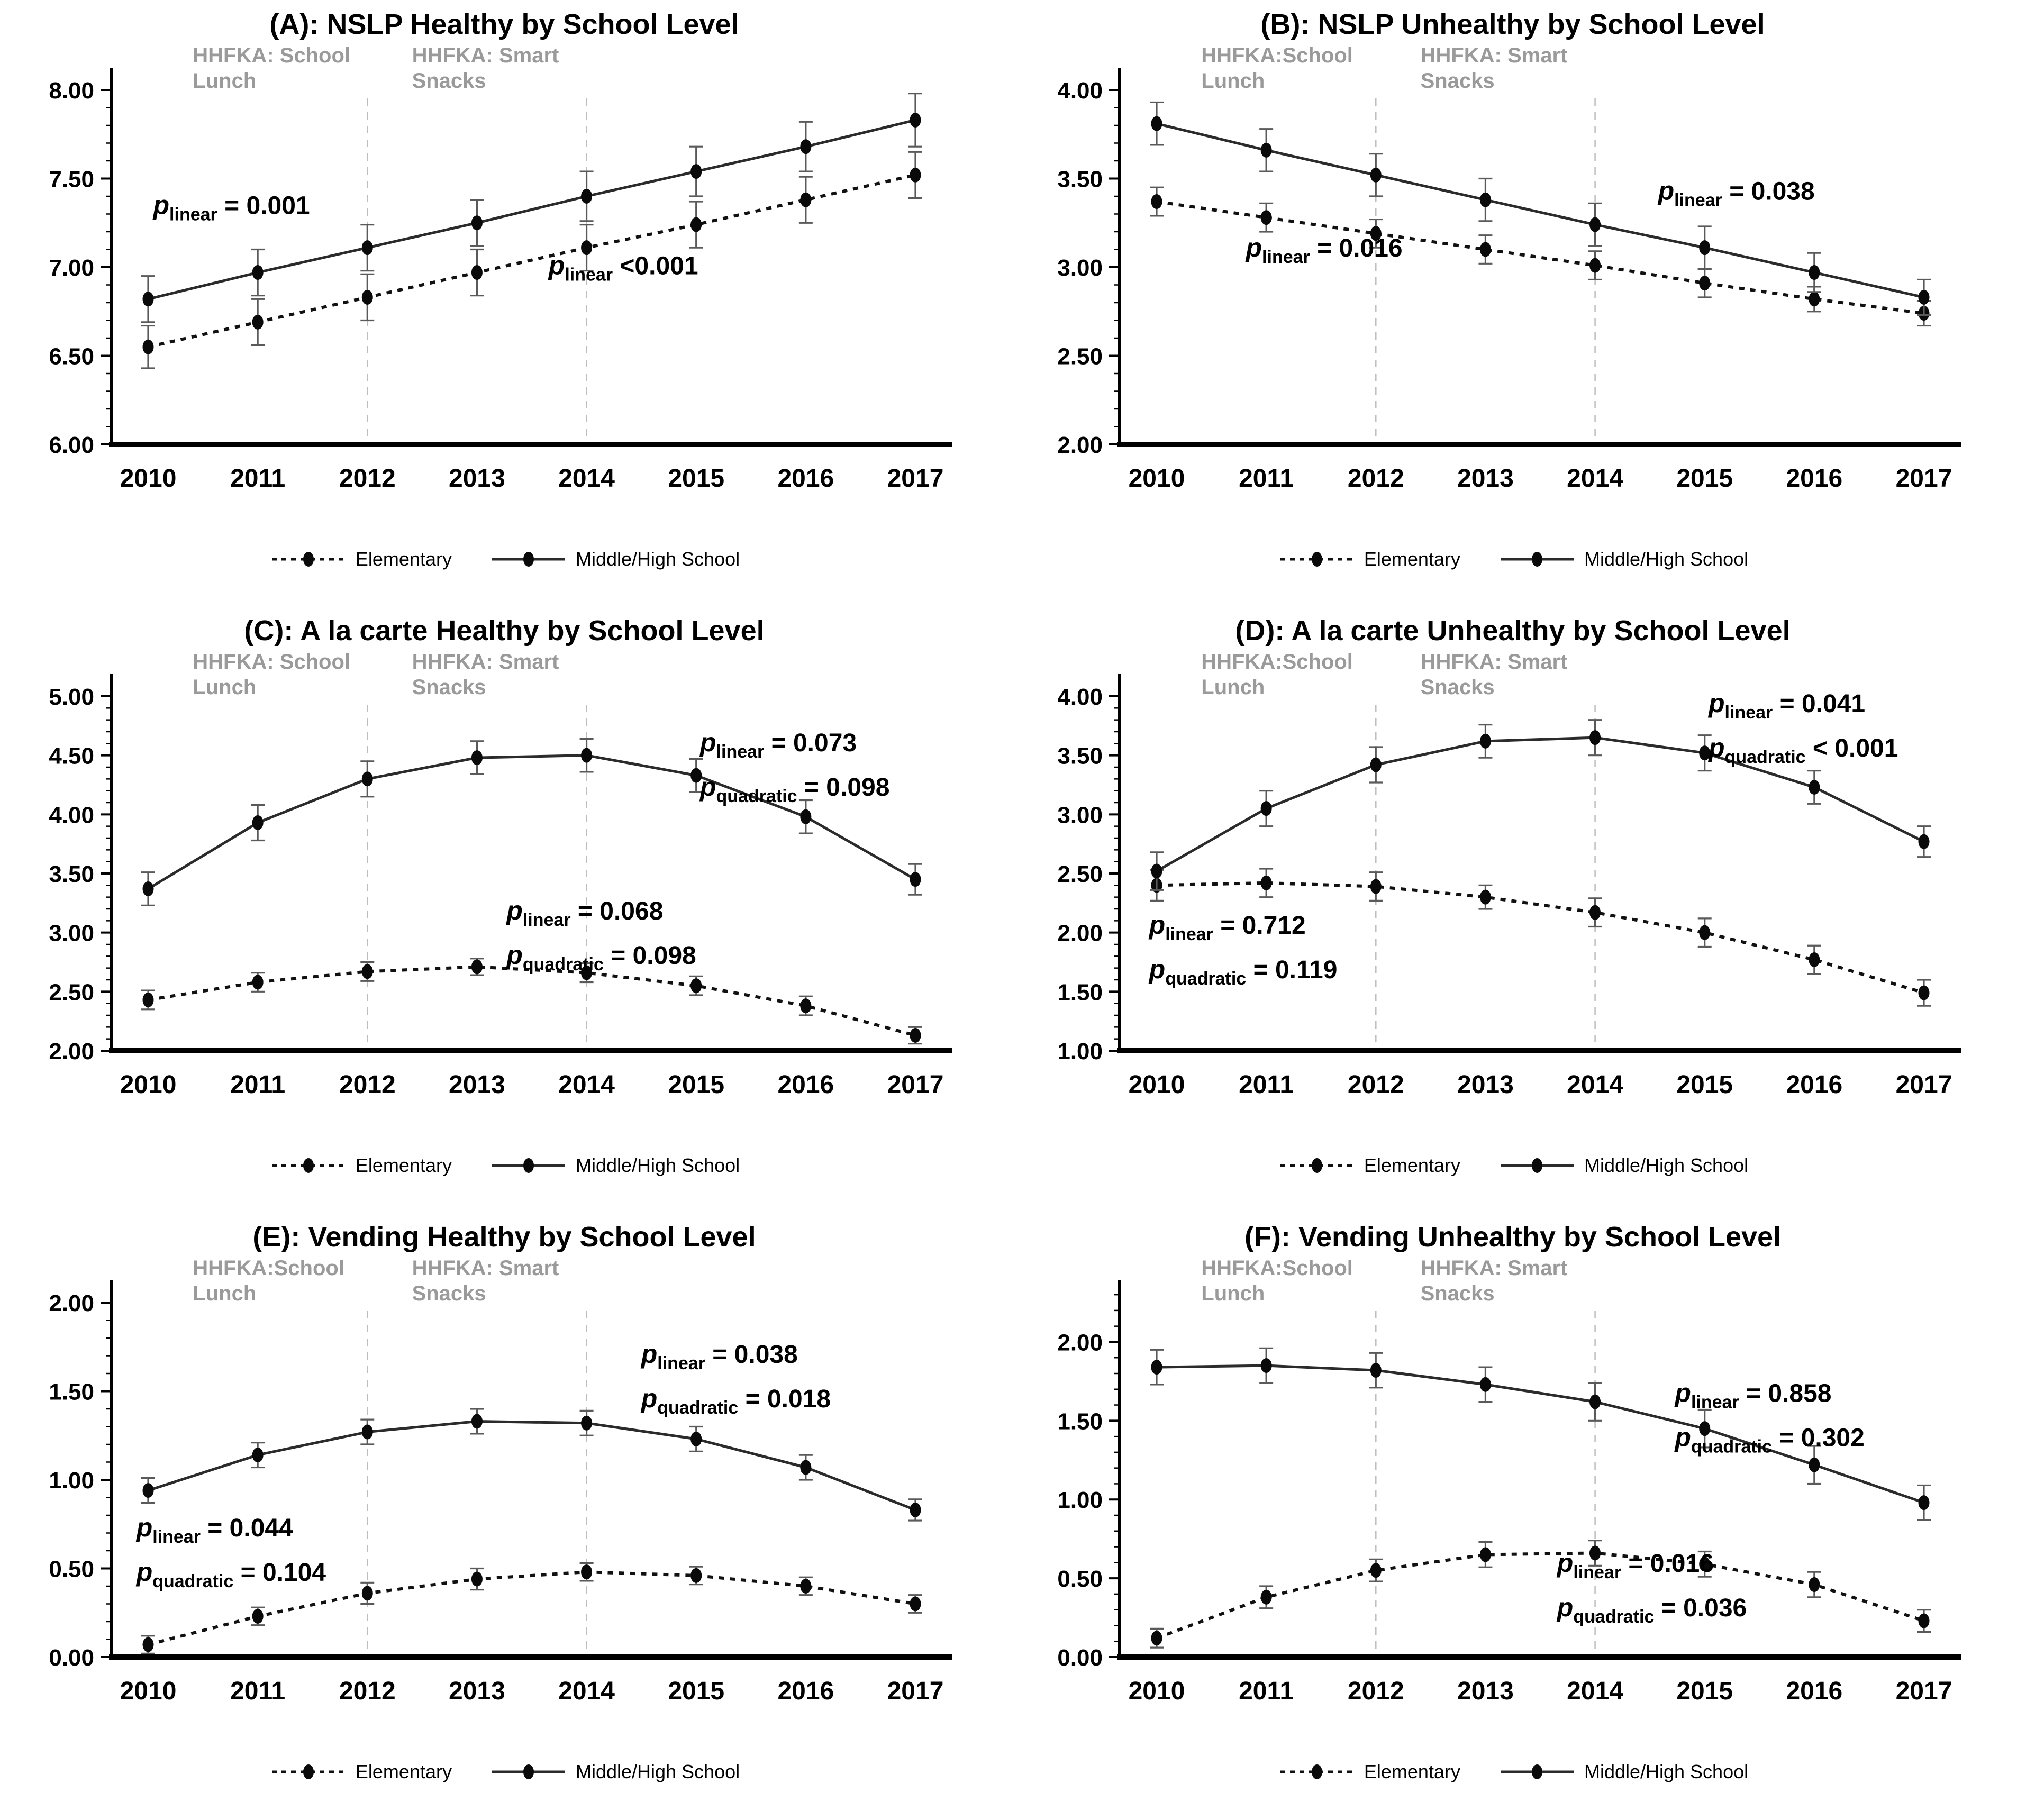  Describe the element at coordinates (71, 91) in the screenshot. I see `y-tick-label: 8.00` at that location.